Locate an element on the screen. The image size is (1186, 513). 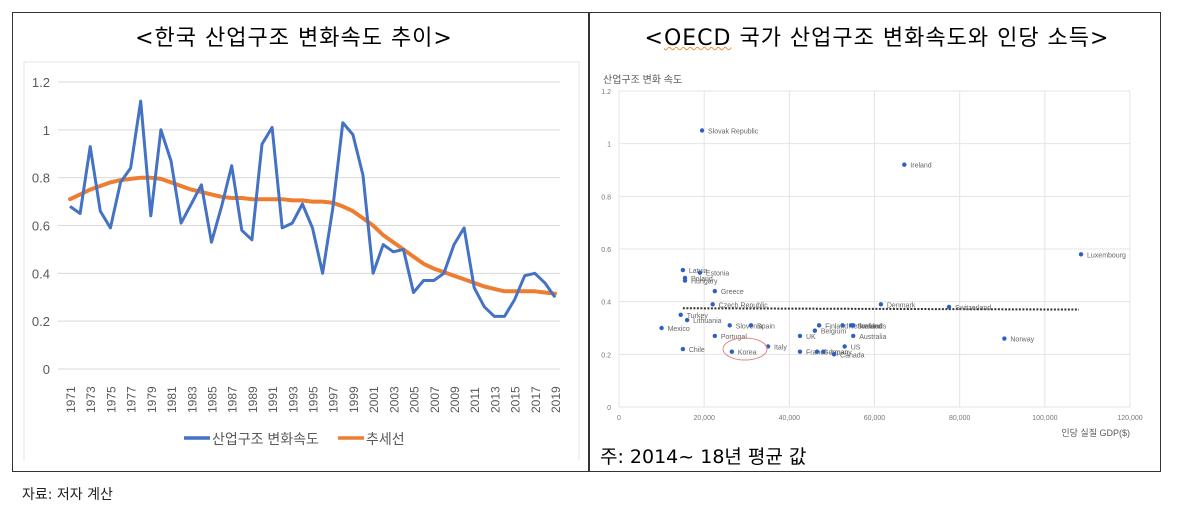
x-tick-label: 60,000 is located at coordinates (875, 418).